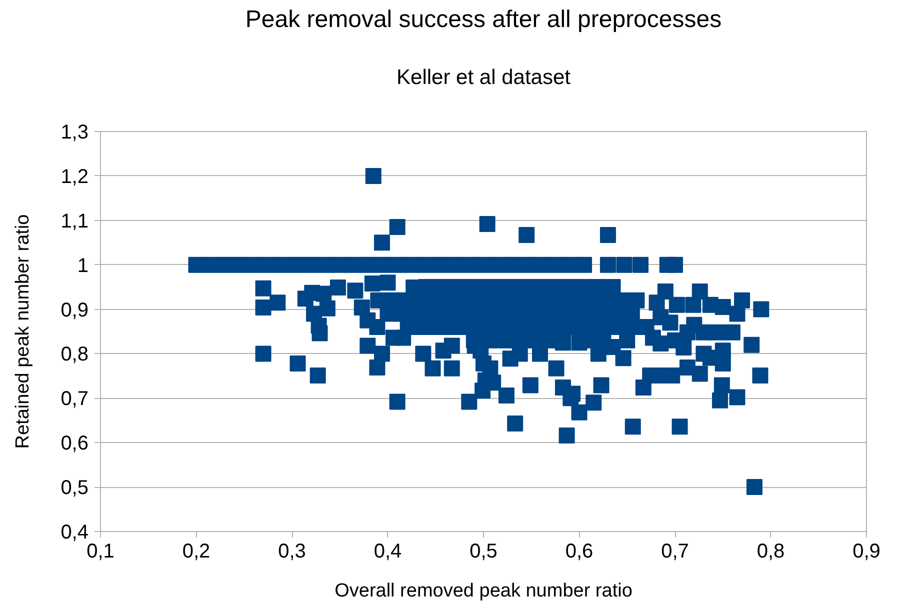 The width and height of the screenshot is (897, 608). What do you see at coordinates (74, 221) in the screenshot?
I see `y-tick-label: 1,1` at bounding box center [74, 221].